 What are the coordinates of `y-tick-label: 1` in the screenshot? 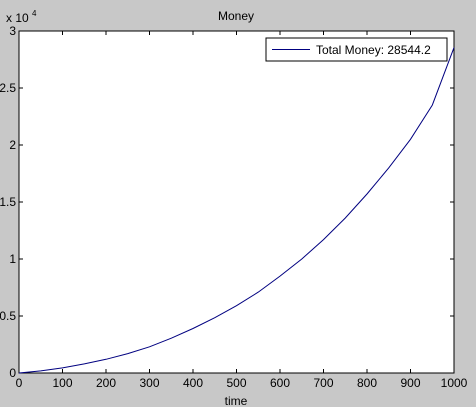 It's located at (12, 259).